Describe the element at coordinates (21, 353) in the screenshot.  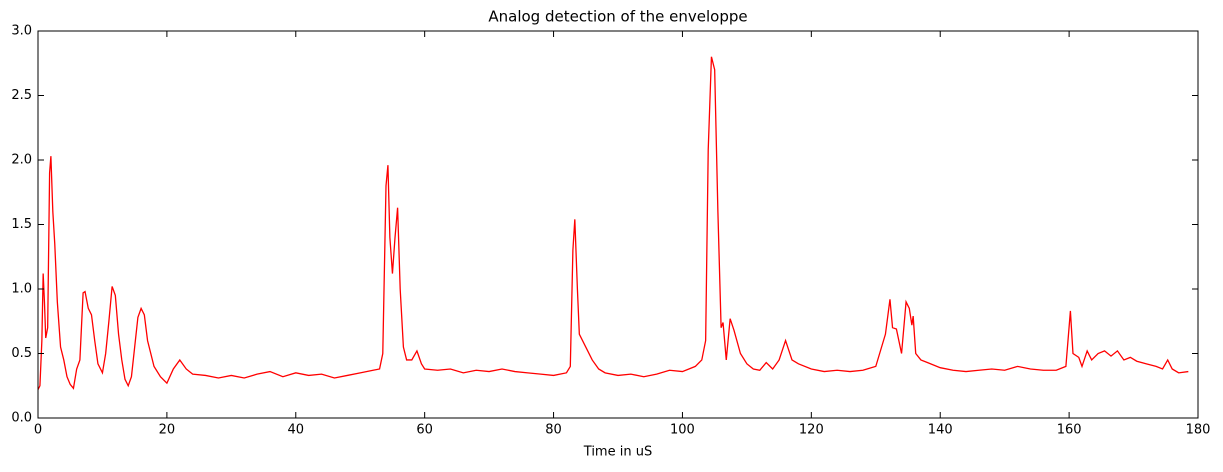
I see `y-tick-label: 0.5` at that location.